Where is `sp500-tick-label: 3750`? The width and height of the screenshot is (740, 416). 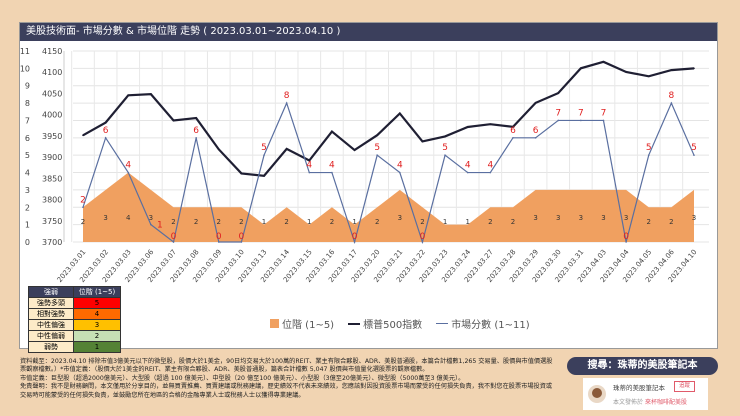 sp500-tick-label: 3750 is located at coordinates (52, 221).